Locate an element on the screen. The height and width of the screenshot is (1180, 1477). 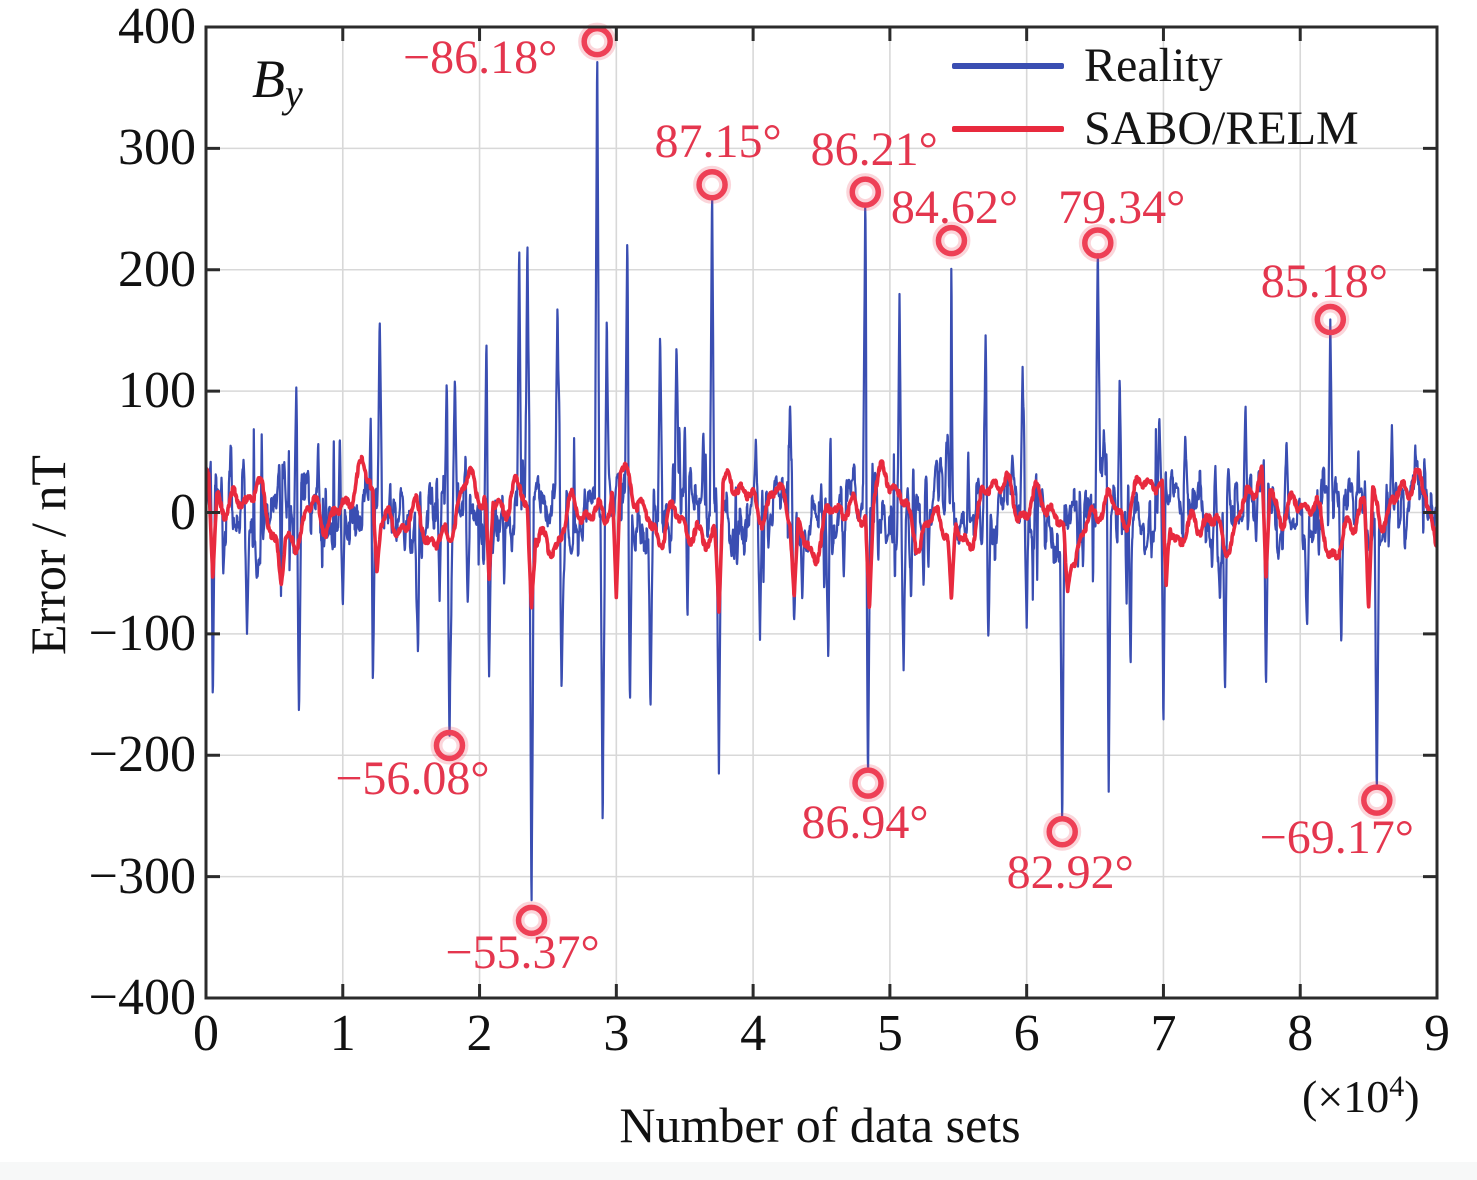
annotation-label: −86.18° is located at coordinates (480, 57).